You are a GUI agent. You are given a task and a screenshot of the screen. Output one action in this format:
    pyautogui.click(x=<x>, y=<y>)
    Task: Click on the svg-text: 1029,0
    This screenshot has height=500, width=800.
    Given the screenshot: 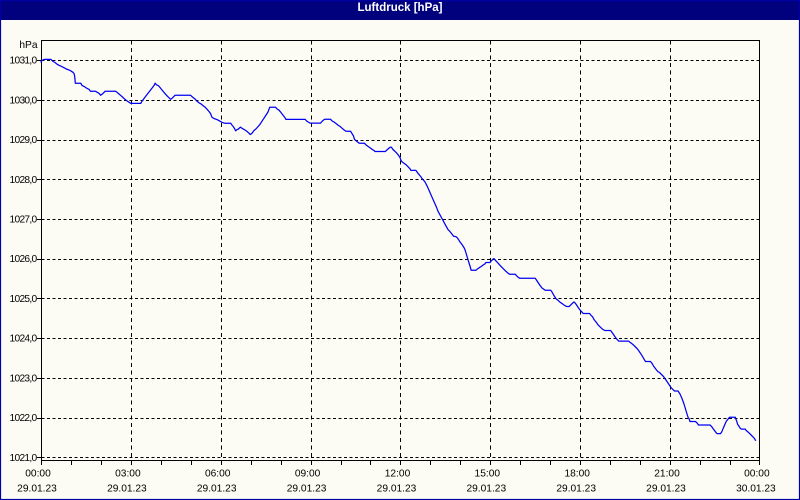 What is the action you would take?
    pyautogui.click(x=24, y=140)
    